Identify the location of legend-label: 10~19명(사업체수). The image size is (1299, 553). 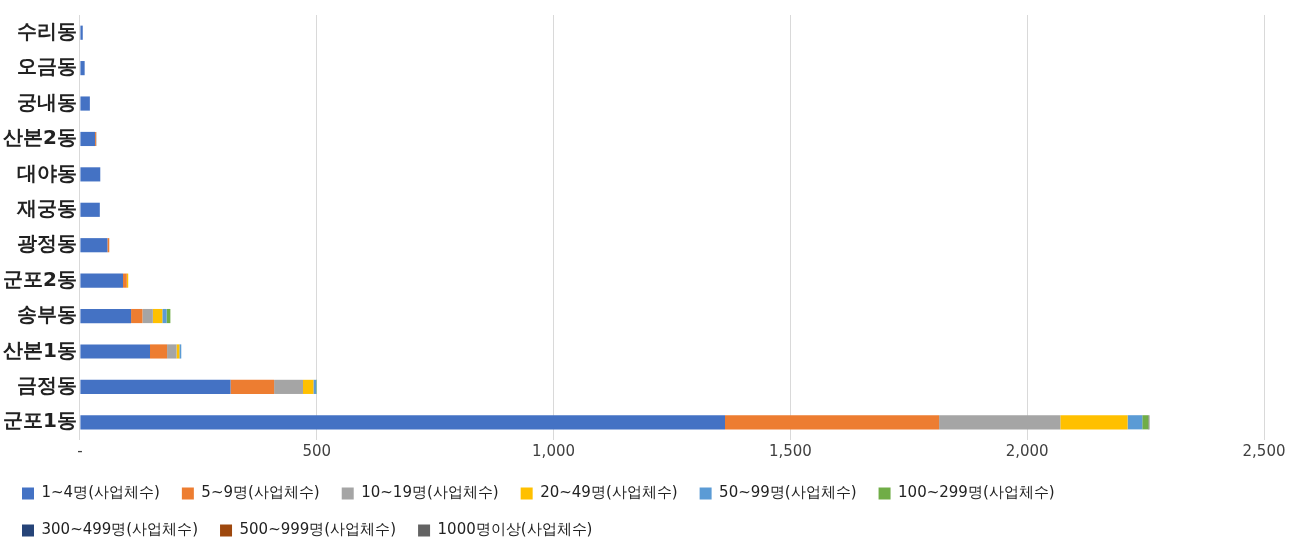
(430, 492).